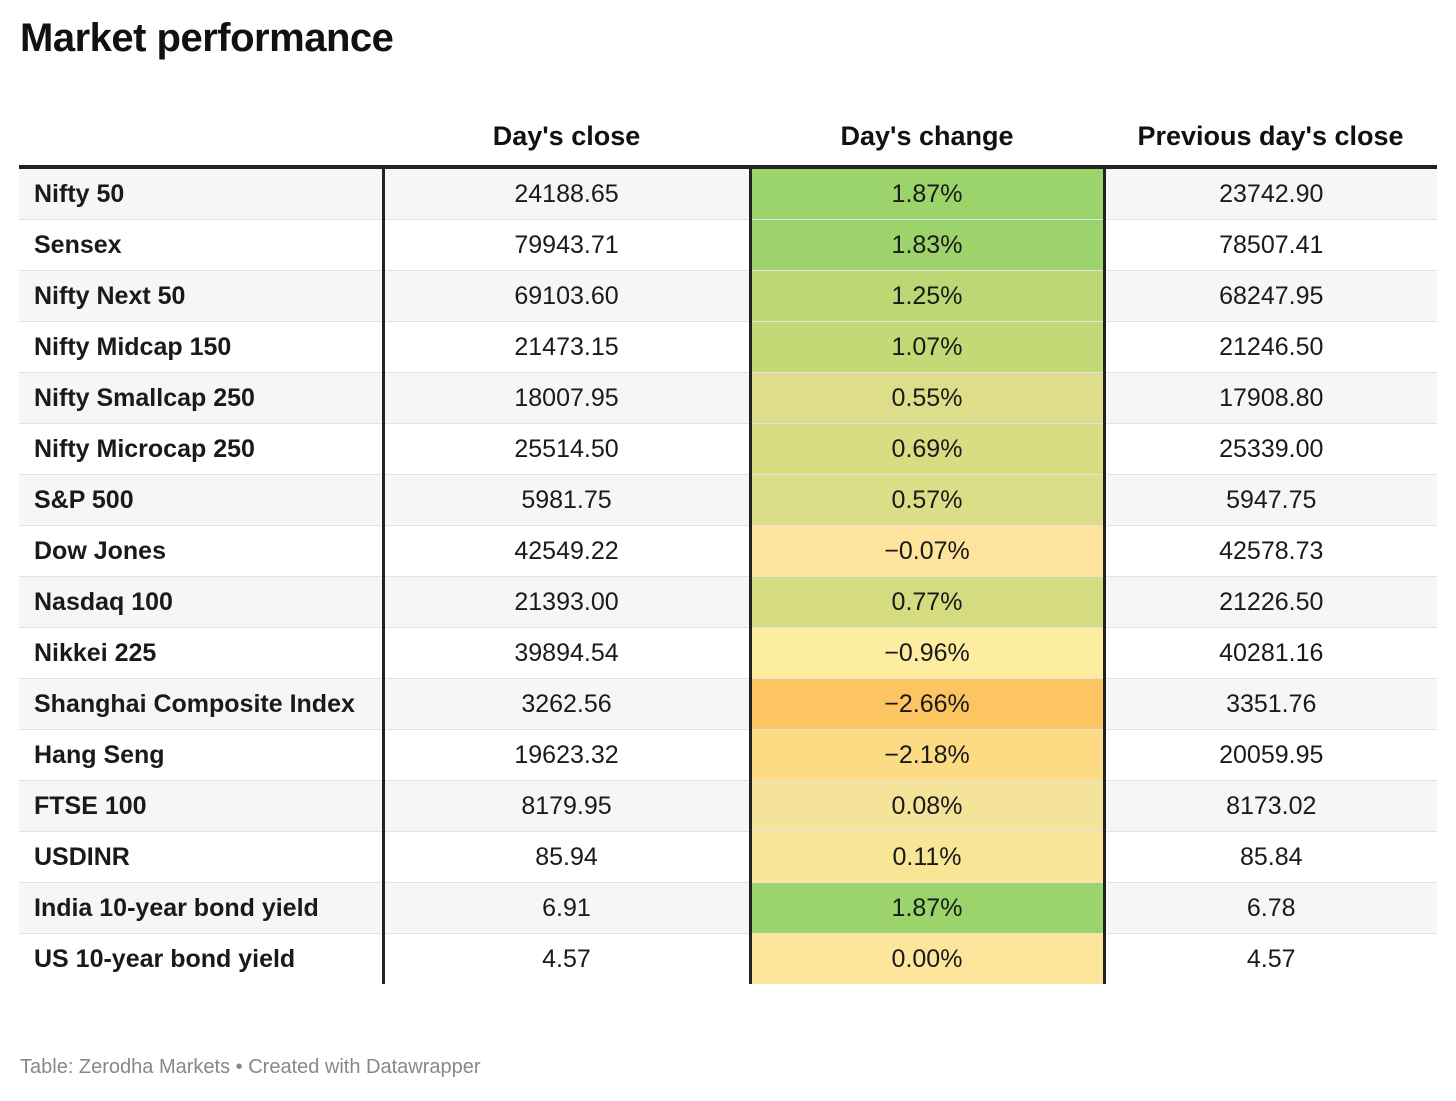  I want to click on header-days-change: Day's change, so click(927, 138).